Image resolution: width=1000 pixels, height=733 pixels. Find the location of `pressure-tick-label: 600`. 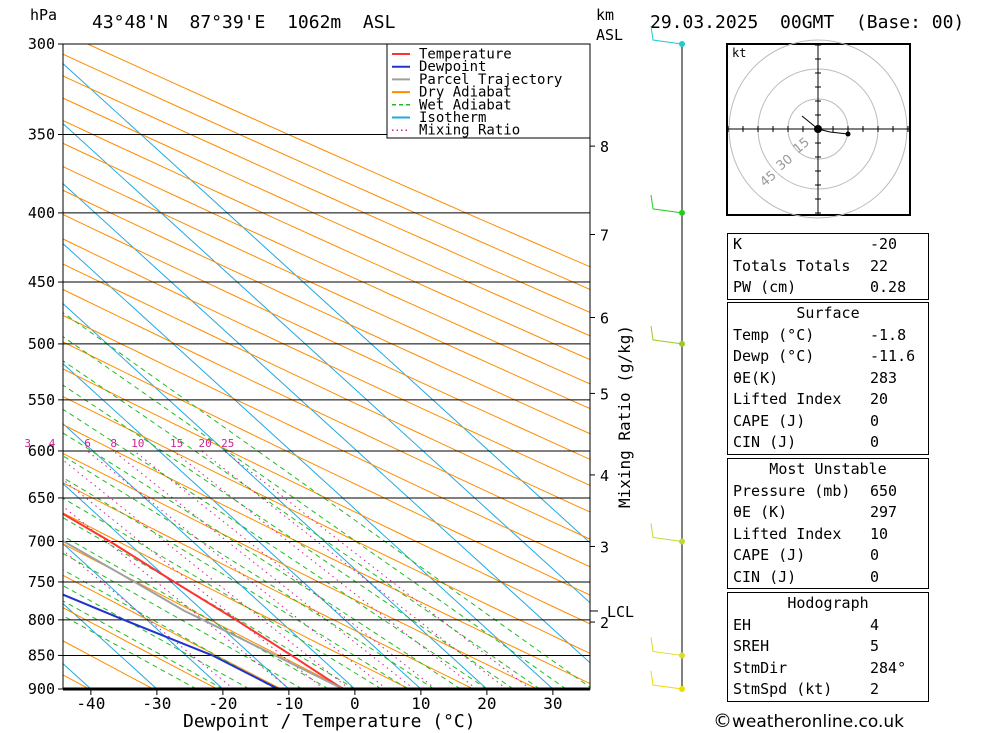

pressure-tick-label: 600 is located at coordinates (41, 451).